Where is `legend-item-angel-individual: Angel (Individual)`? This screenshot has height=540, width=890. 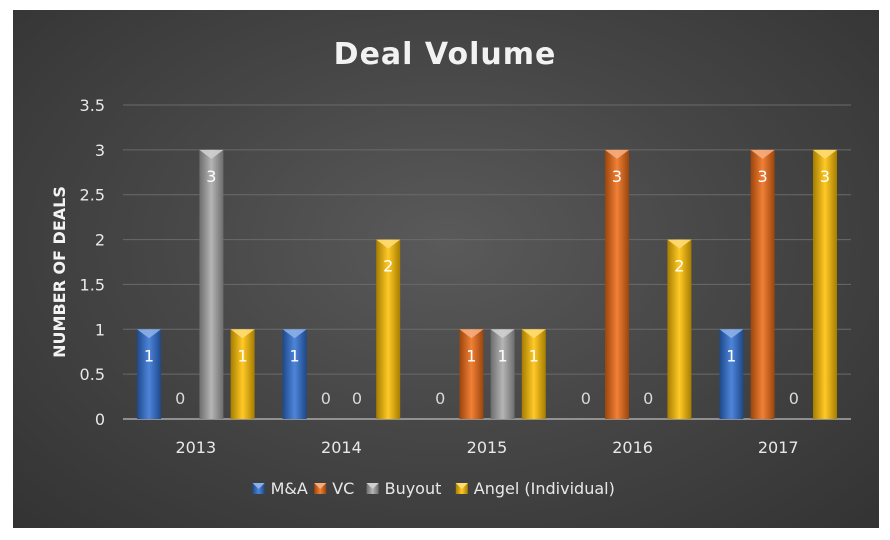 legend-item-angel-individual: Angel (Individual) is located at coordinates (535, 488).